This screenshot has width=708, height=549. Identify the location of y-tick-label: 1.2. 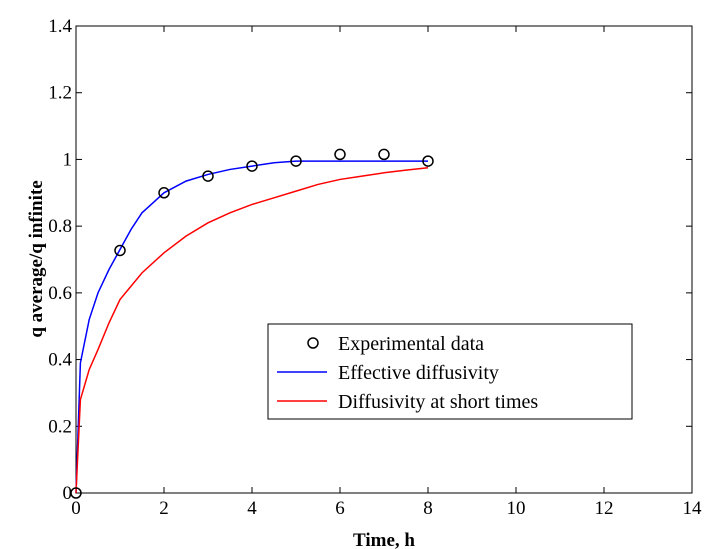
(60, 93).